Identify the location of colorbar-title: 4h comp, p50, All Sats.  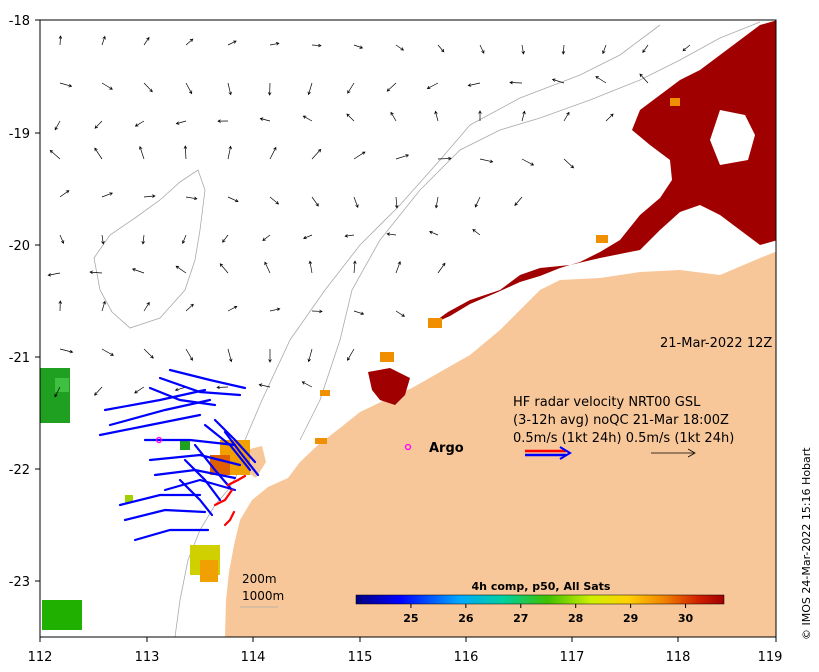
(541, 586).